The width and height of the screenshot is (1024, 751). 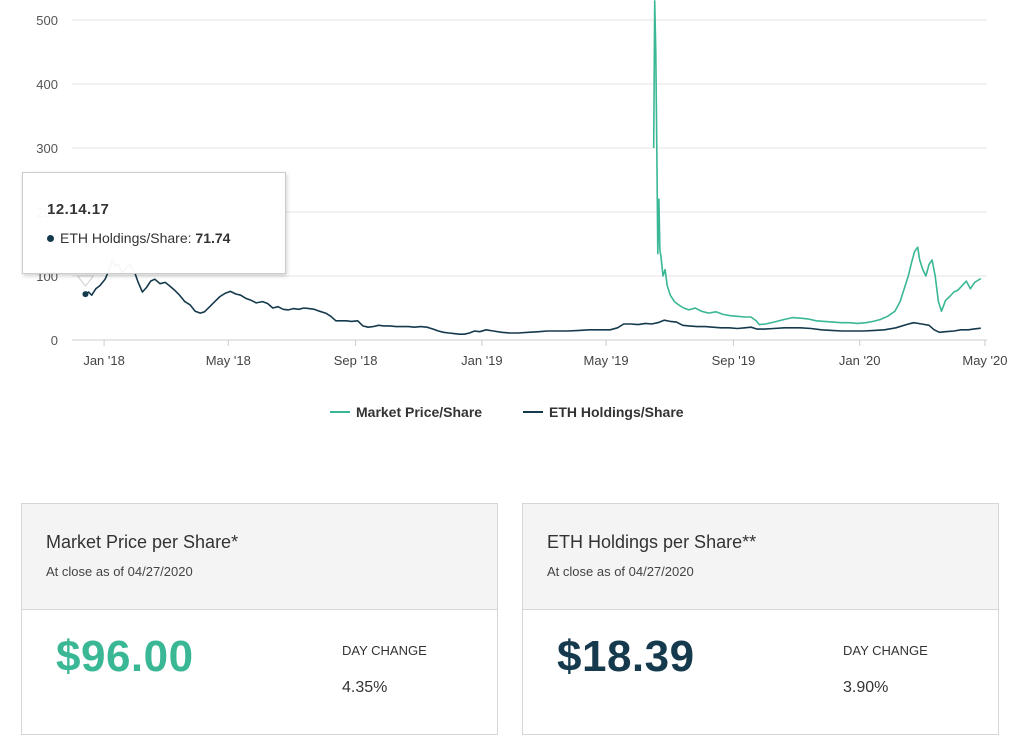 I want to click on x-tick-label: Jan '20, so click(x=860, y=360).